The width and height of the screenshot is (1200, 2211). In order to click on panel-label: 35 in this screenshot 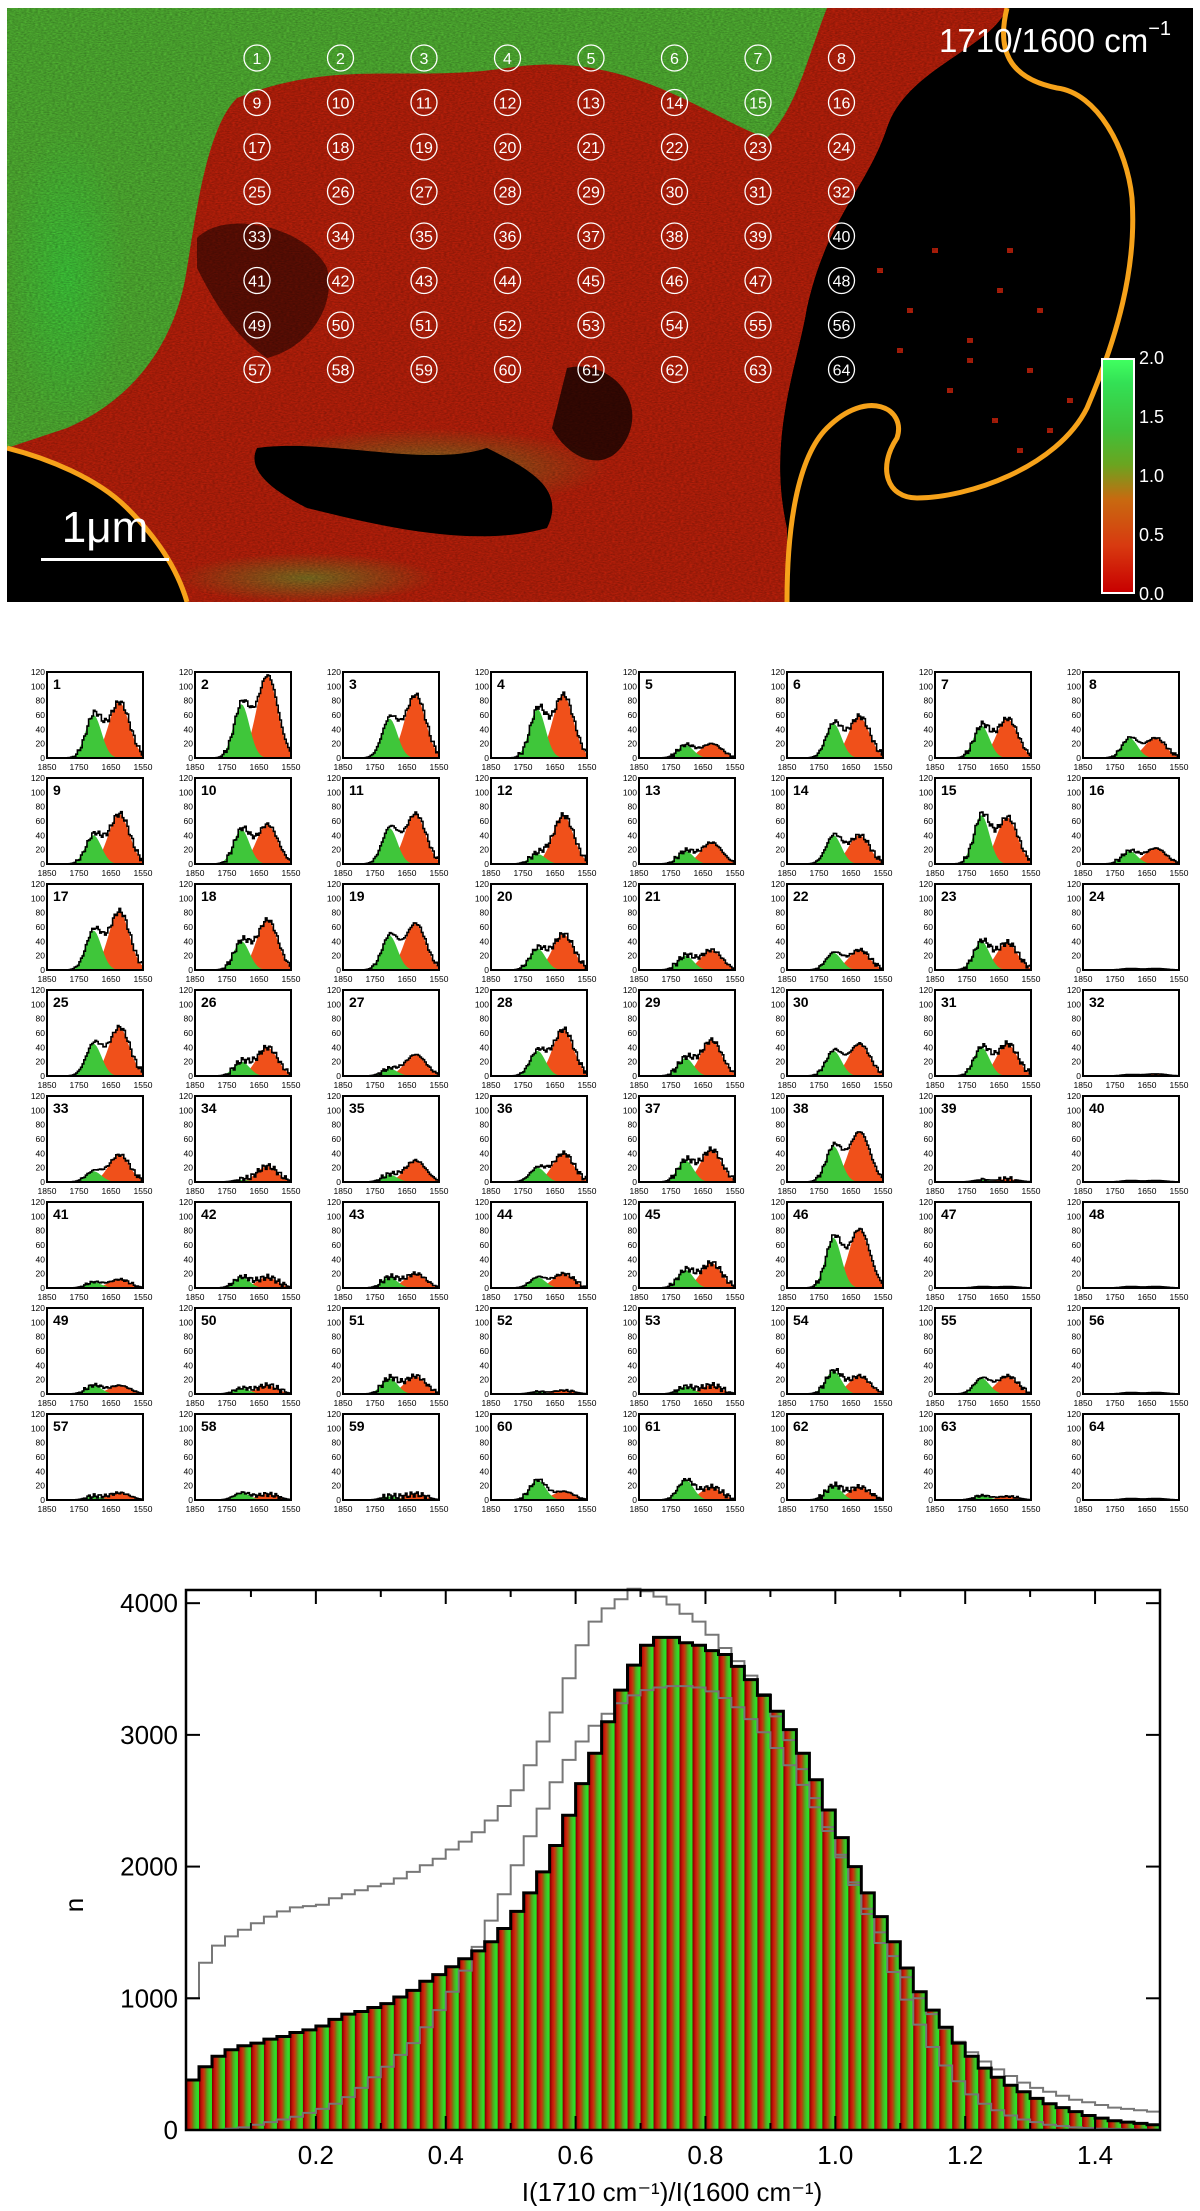, I will do `click(357, 1108)`.